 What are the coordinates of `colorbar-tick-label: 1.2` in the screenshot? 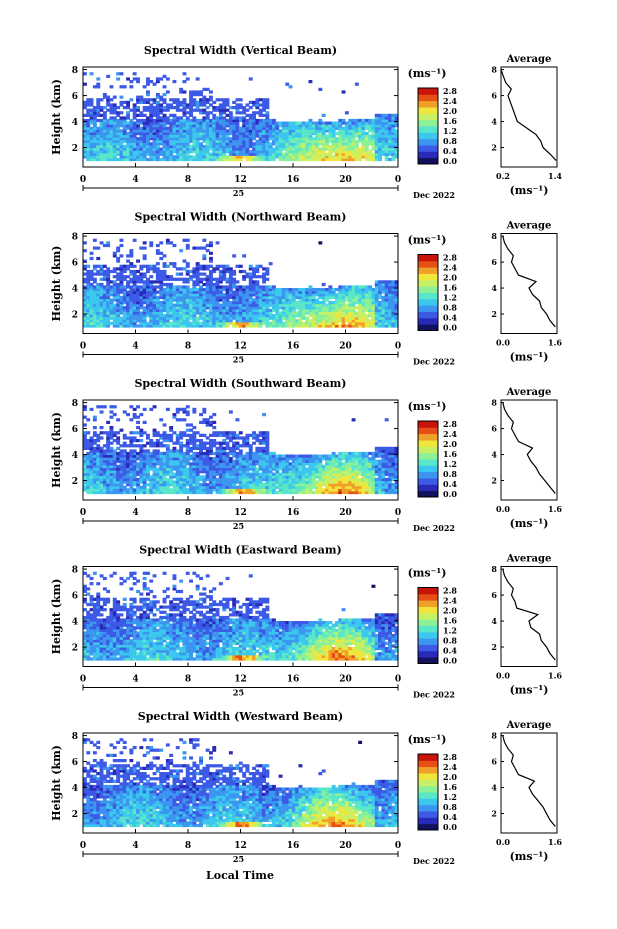 It's located at (450, 131).